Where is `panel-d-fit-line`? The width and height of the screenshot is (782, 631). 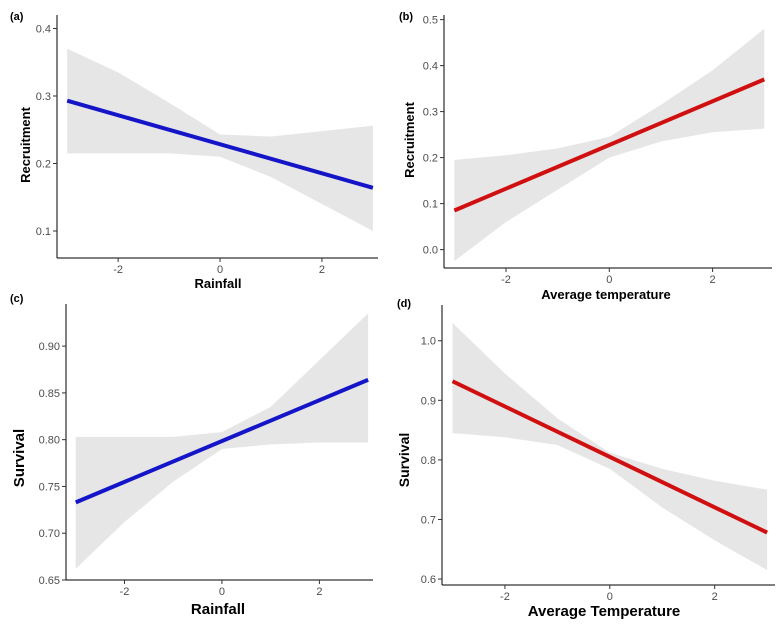 panel-d-fit-line is located at coordinates (610, 457).